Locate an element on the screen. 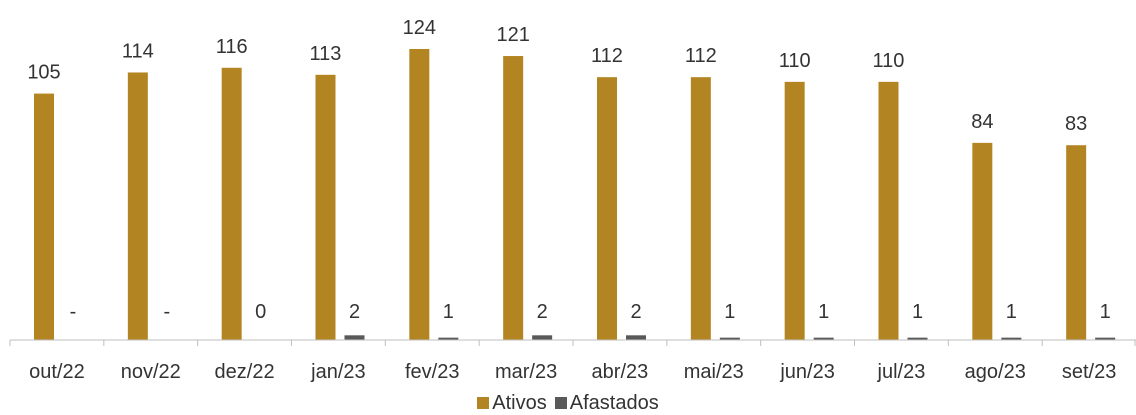  x-tick-label-jul-23: jul/23 is located at coordinates (901, 372).